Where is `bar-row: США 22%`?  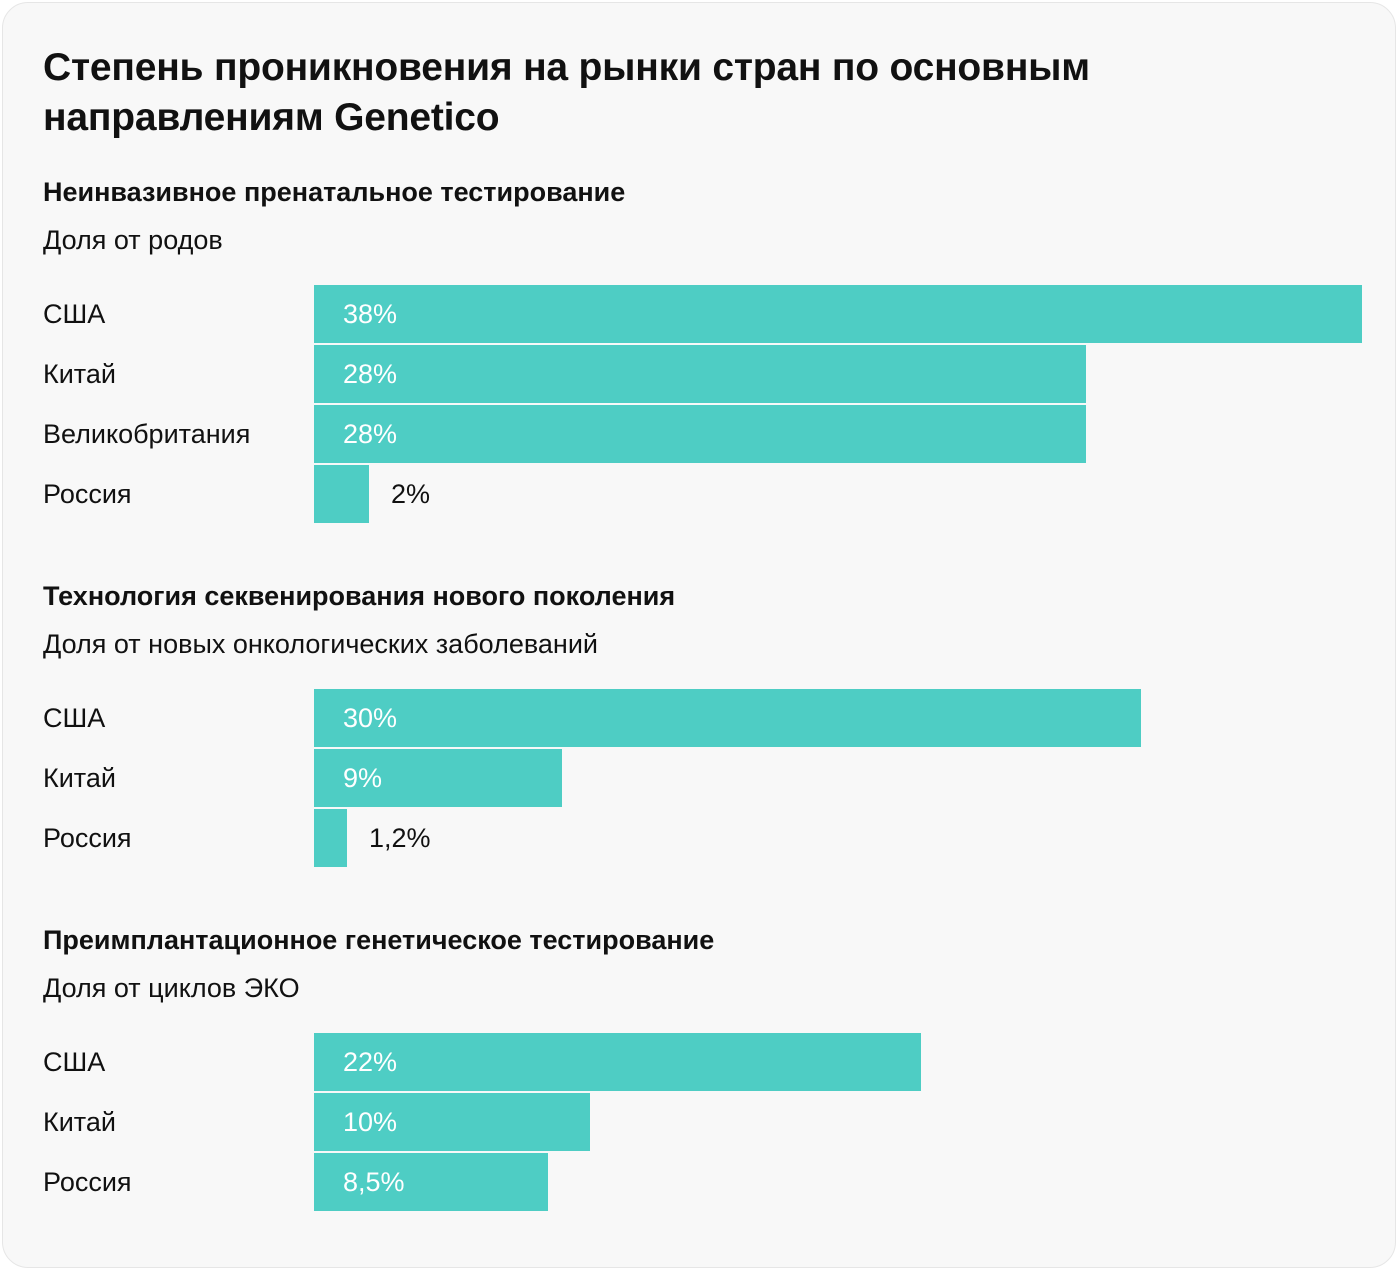 bar-row: США 22% is located at coordinates (701, 1063).